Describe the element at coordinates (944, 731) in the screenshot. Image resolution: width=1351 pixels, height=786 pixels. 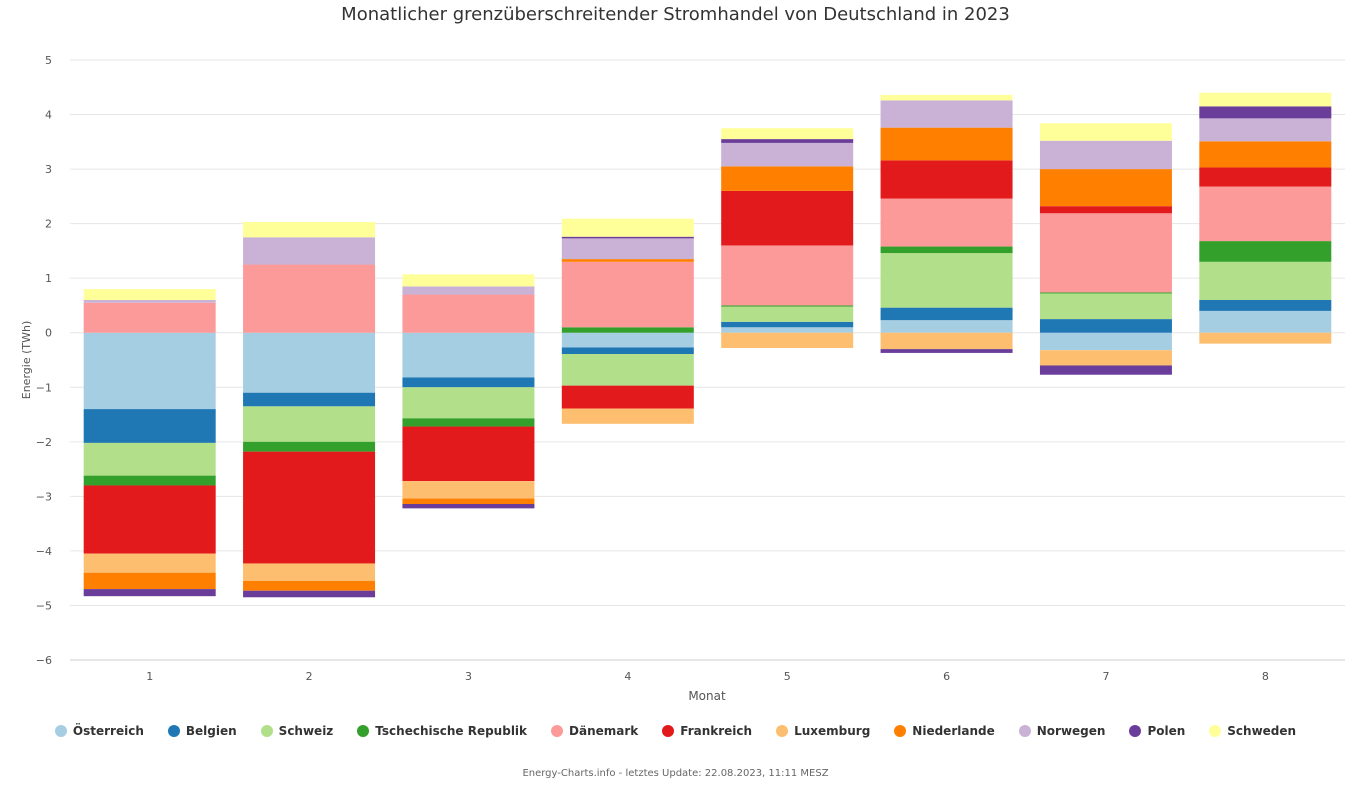
I see `legend-item: Niederlande` at that location.